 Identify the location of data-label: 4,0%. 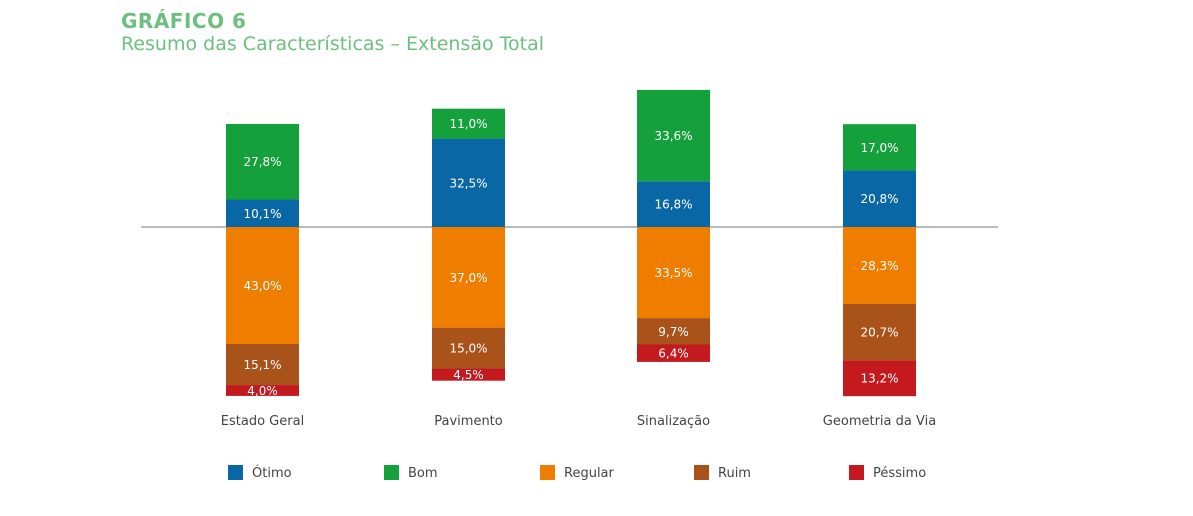
(262, 391).